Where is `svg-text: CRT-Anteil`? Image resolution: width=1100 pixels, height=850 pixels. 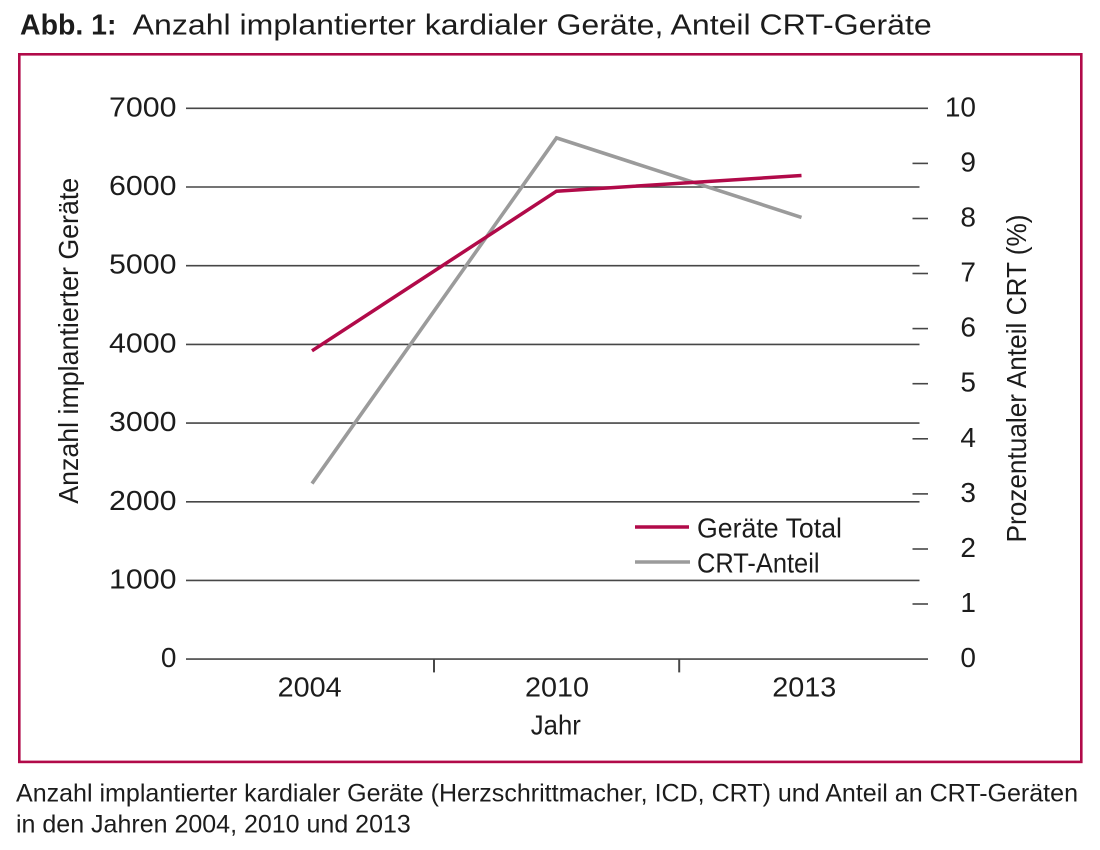 svg-text: CRT-Anteil is located at coordinates (758, 562).